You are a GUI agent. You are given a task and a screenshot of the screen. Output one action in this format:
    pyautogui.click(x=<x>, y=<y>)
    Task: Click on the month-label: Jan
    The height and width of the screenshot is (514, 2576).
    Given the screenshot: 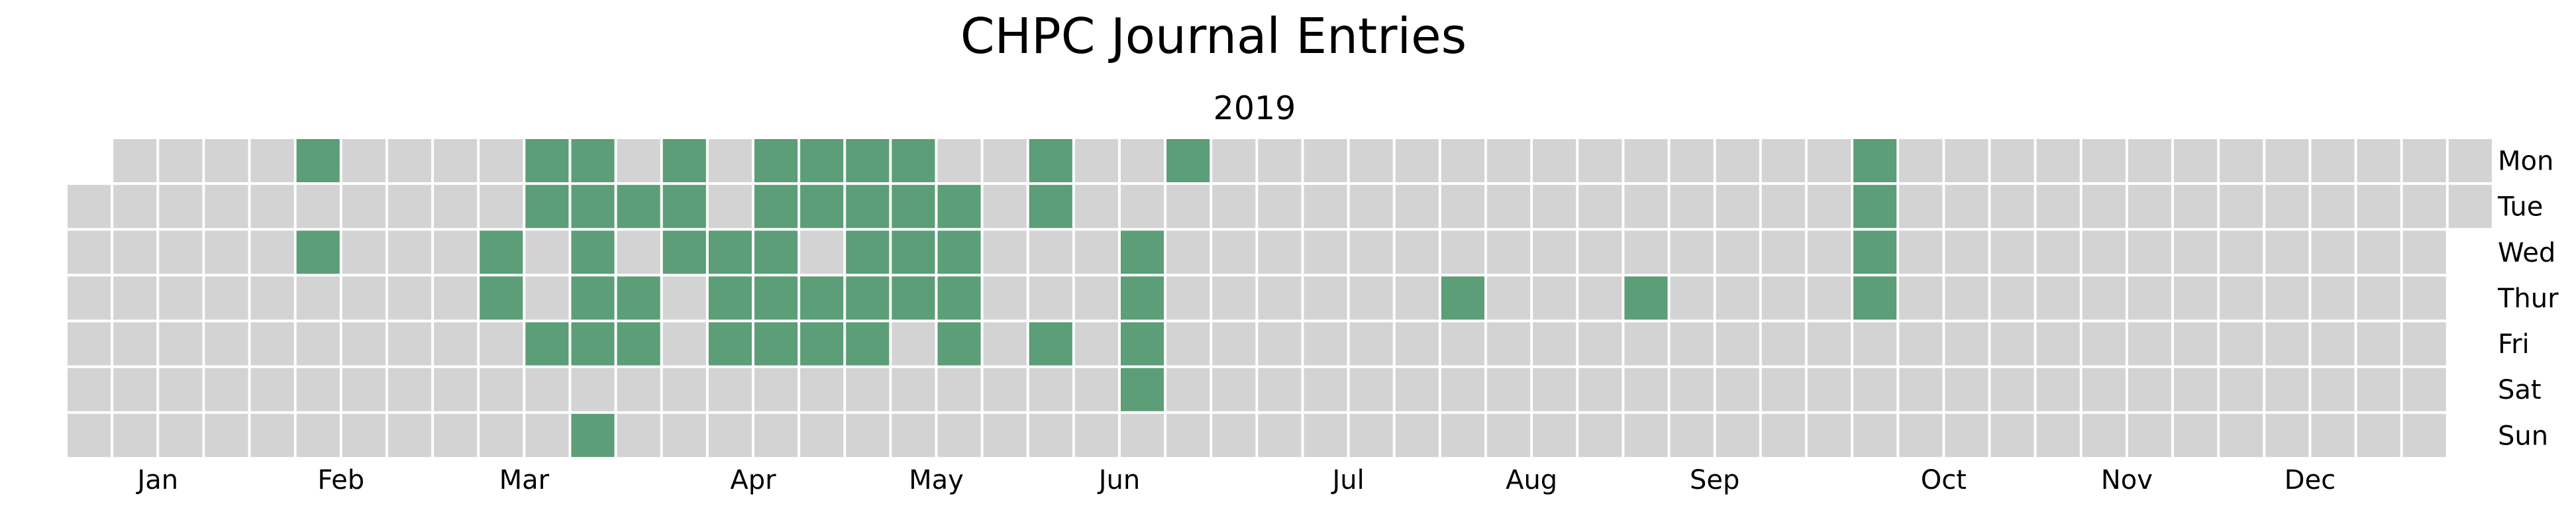 What is the action you would take?
    pyautogui.click(x=156, y=480)
    